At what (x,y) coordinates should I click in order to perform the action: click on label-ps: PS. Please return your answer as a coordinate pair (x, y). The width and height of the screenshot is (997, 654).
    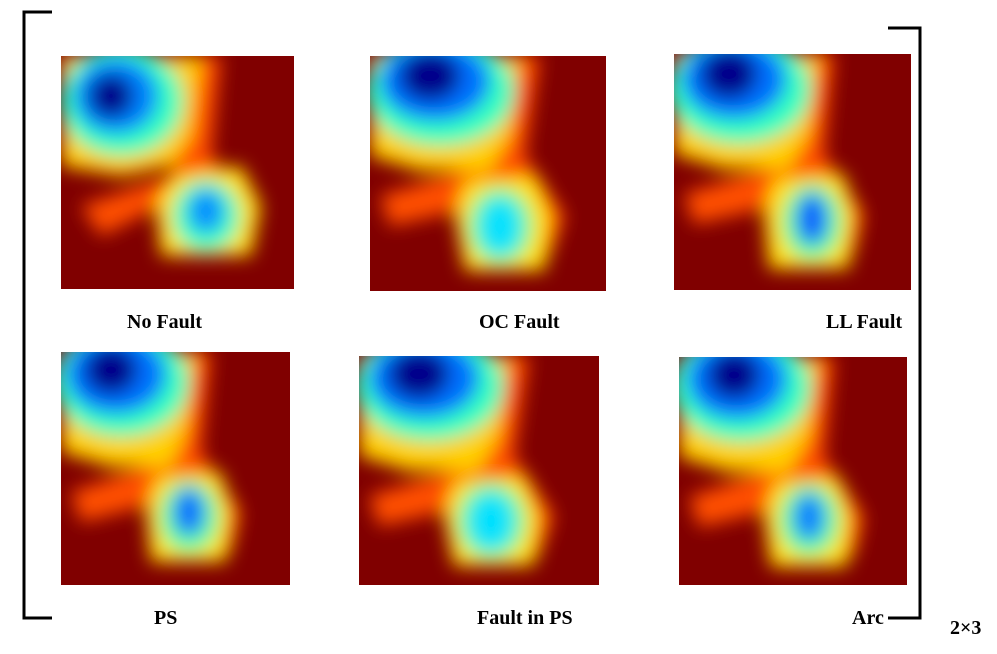
    Looking at the image, I should click on (166, 618).